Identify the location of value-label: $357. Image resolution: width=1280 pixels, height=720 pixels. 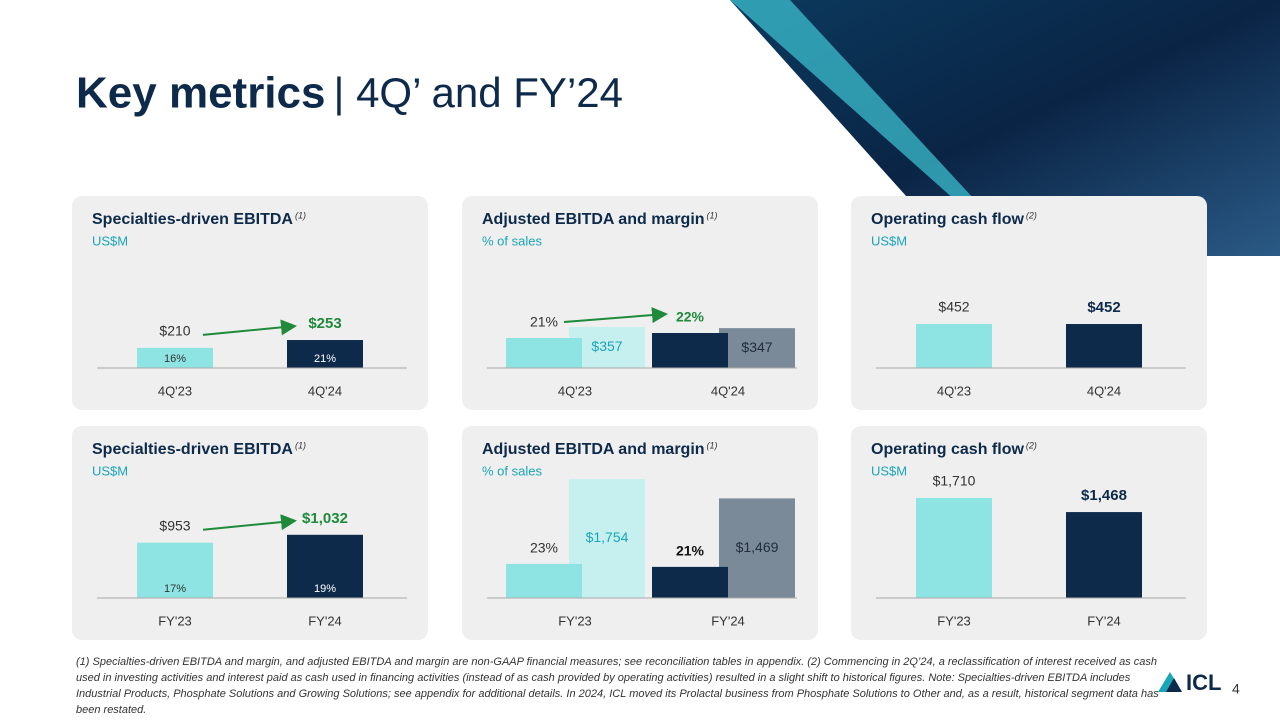
(606, 346).